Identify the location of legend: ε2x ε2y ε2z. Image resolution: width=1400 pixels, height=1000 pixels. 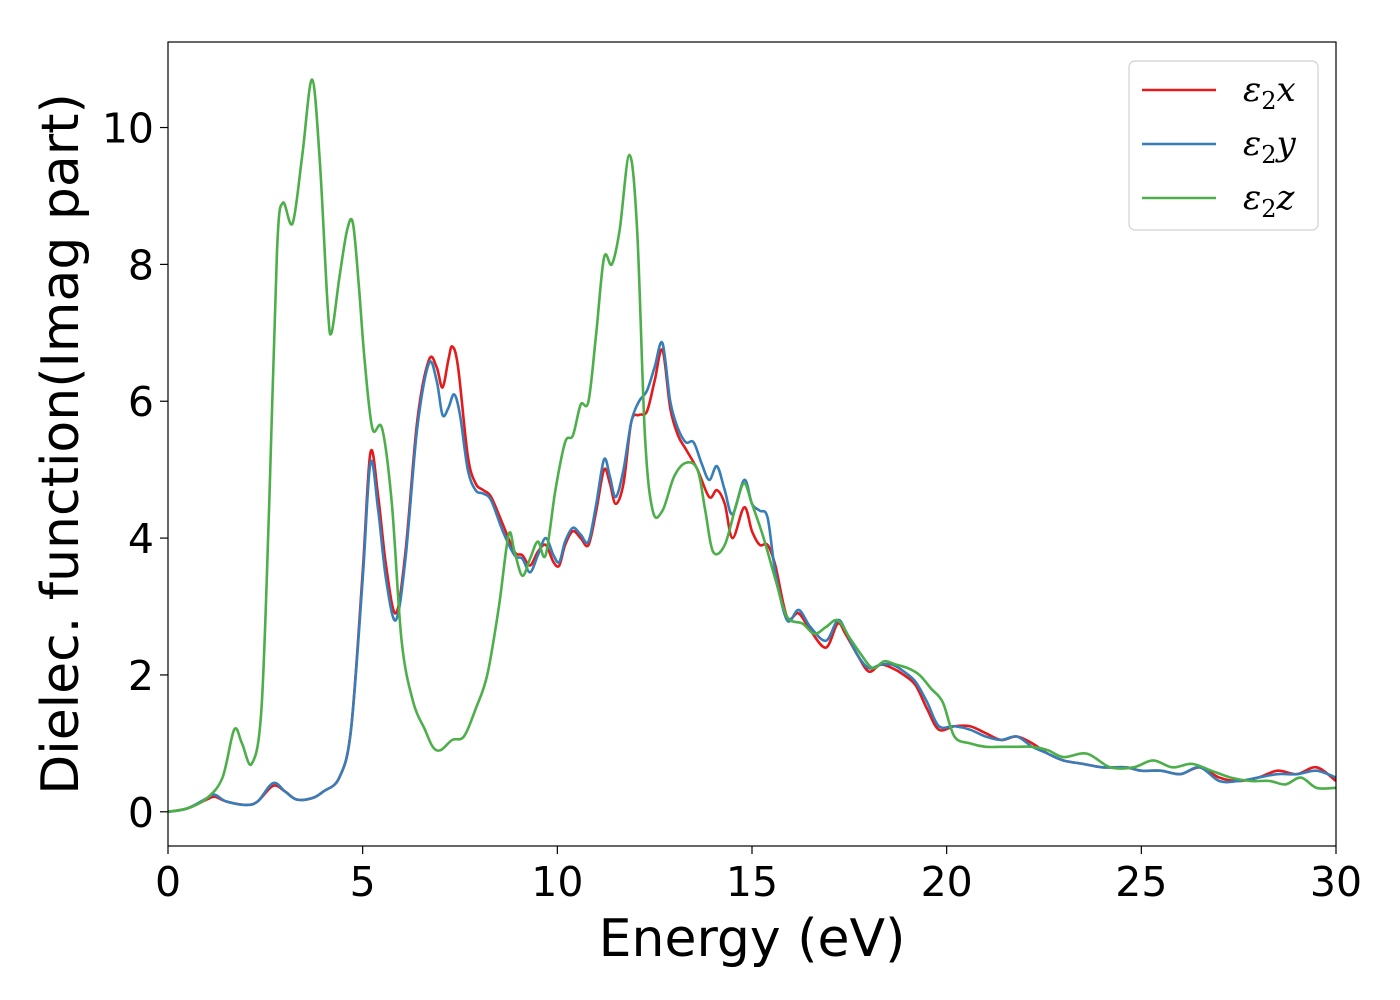
(1223, 145).